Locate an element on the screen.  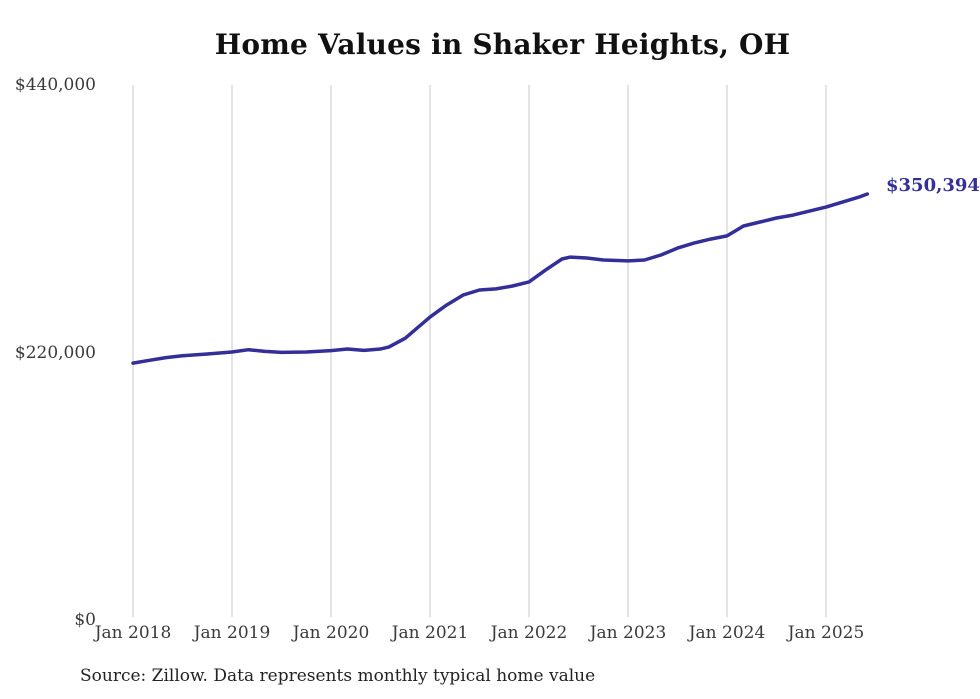
y-tick-label: $440,000 is located at coordinates (55, 85).